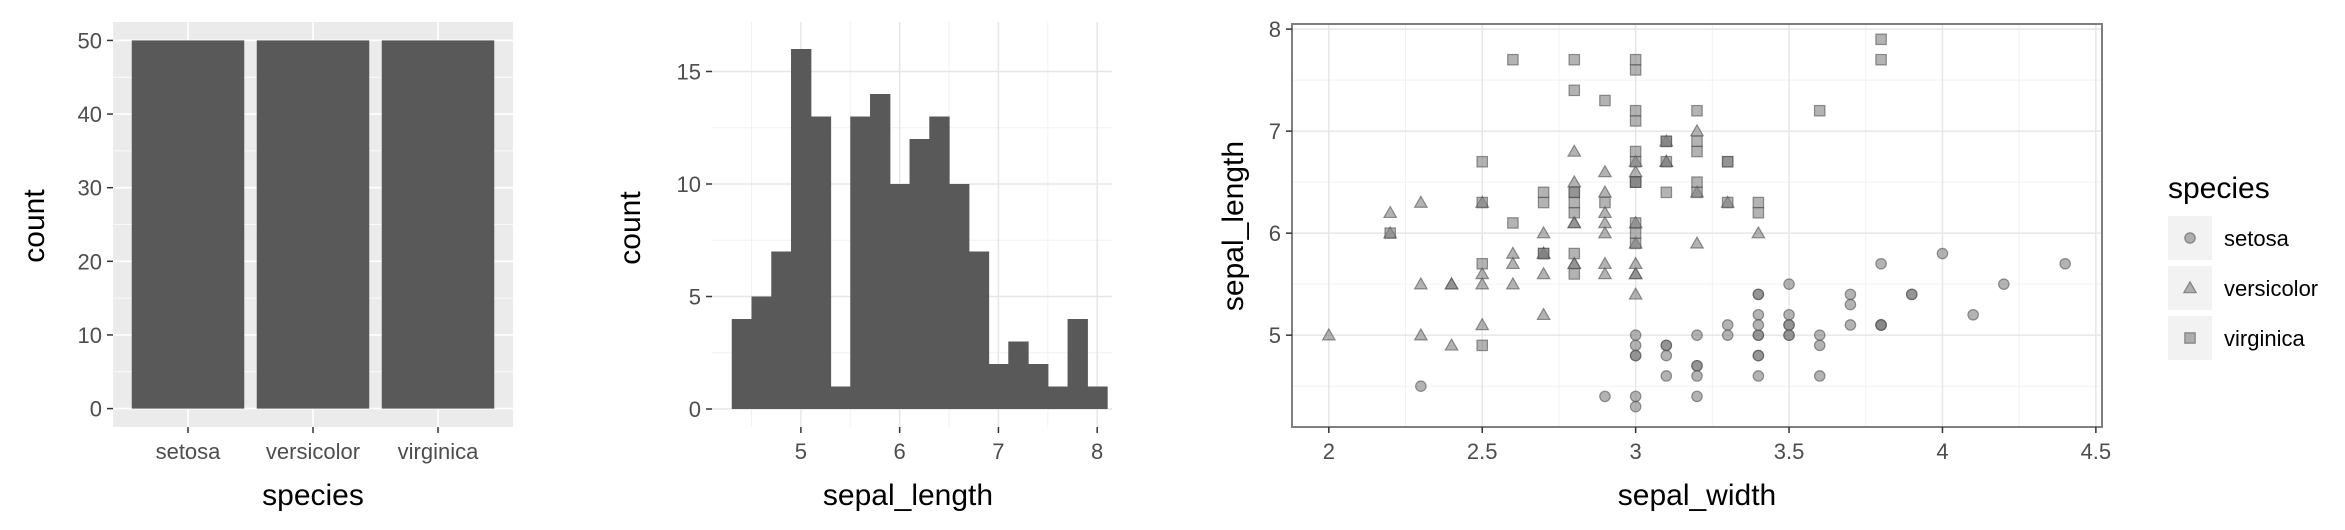 The image size is (2345, 530). I want to click on bar-chart-x-tick-label: setosa, so click(189, 451).